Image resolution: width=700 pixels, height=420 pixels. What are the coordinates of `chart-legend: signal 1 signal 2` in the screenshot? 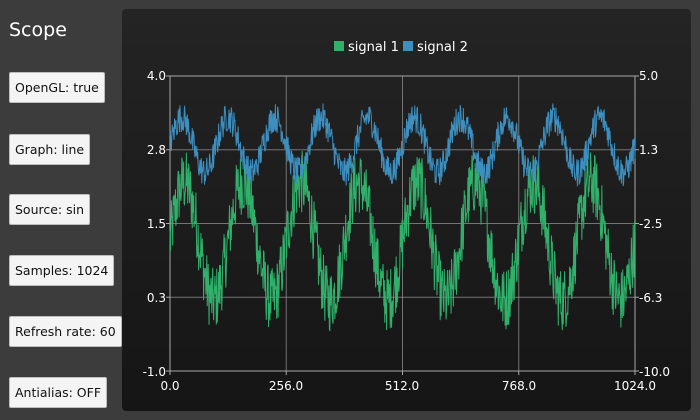 It's located at (401, 47).